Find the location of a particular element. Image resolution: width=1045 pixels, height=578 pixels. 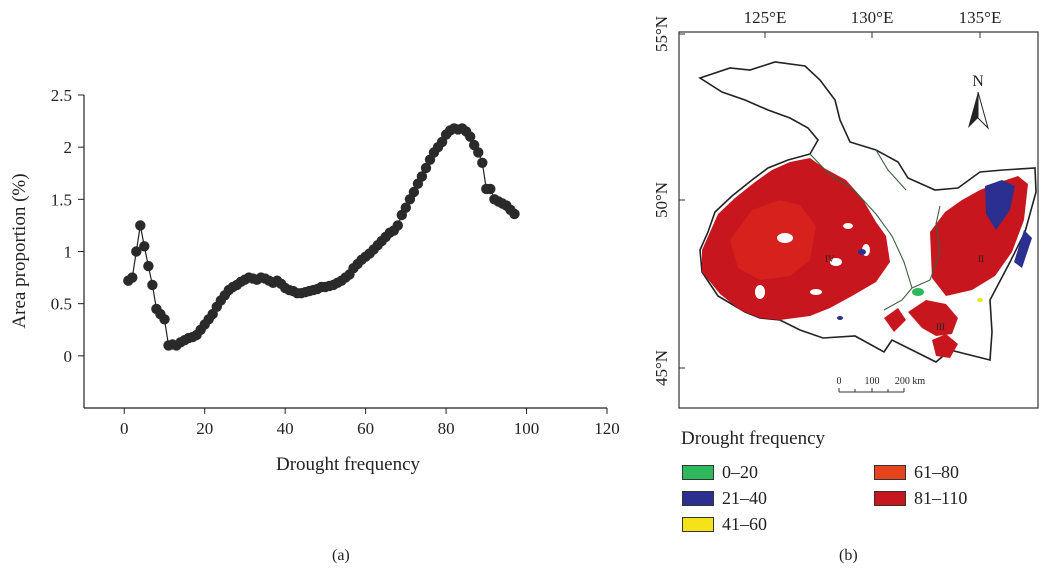

lat-label-45: 45°N is located at coordinates (661, 368).